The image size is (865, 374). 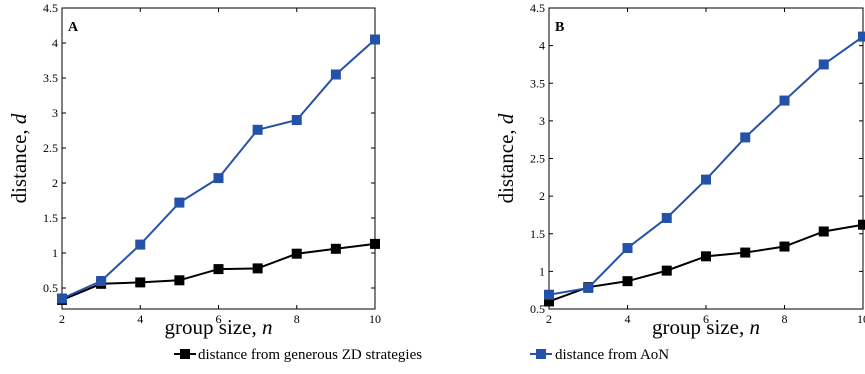 I want to click on legend-label-aon: distance from AoN, so click(x=612, y=355).